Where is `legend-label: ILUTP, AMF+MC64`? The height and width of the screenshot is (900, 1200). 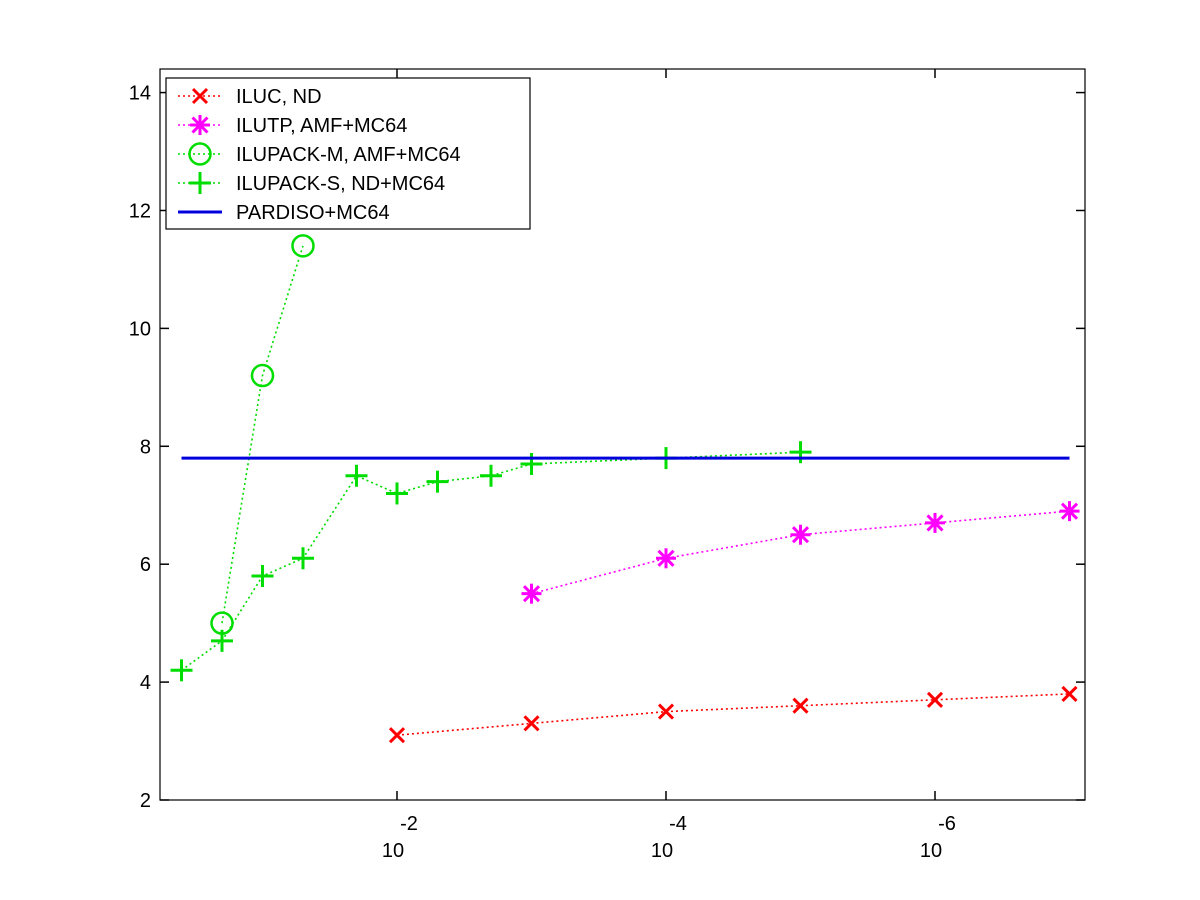
legend-label: ILUTP, AMF+MC64 is located at coordinates (321, 126).